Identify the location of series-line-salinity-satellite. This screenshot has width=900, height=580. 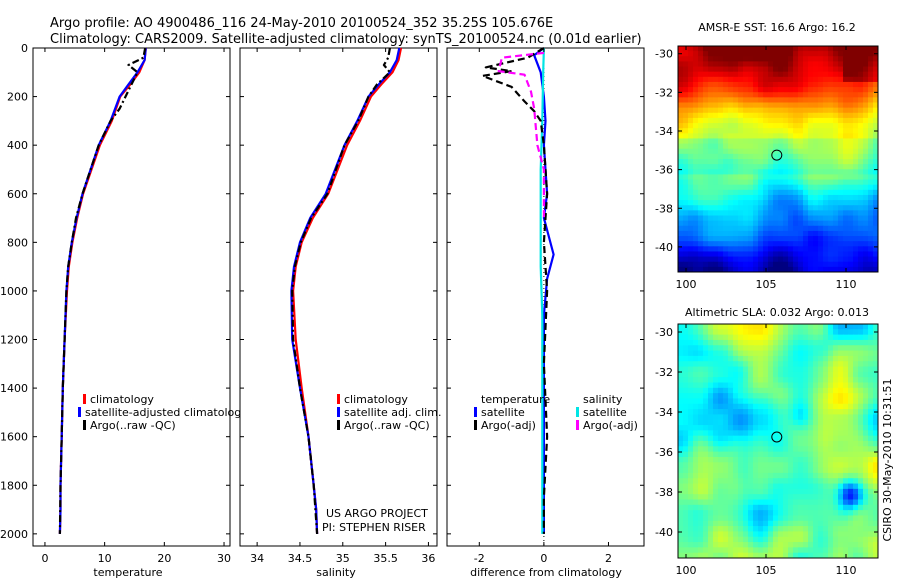
(542, 290).